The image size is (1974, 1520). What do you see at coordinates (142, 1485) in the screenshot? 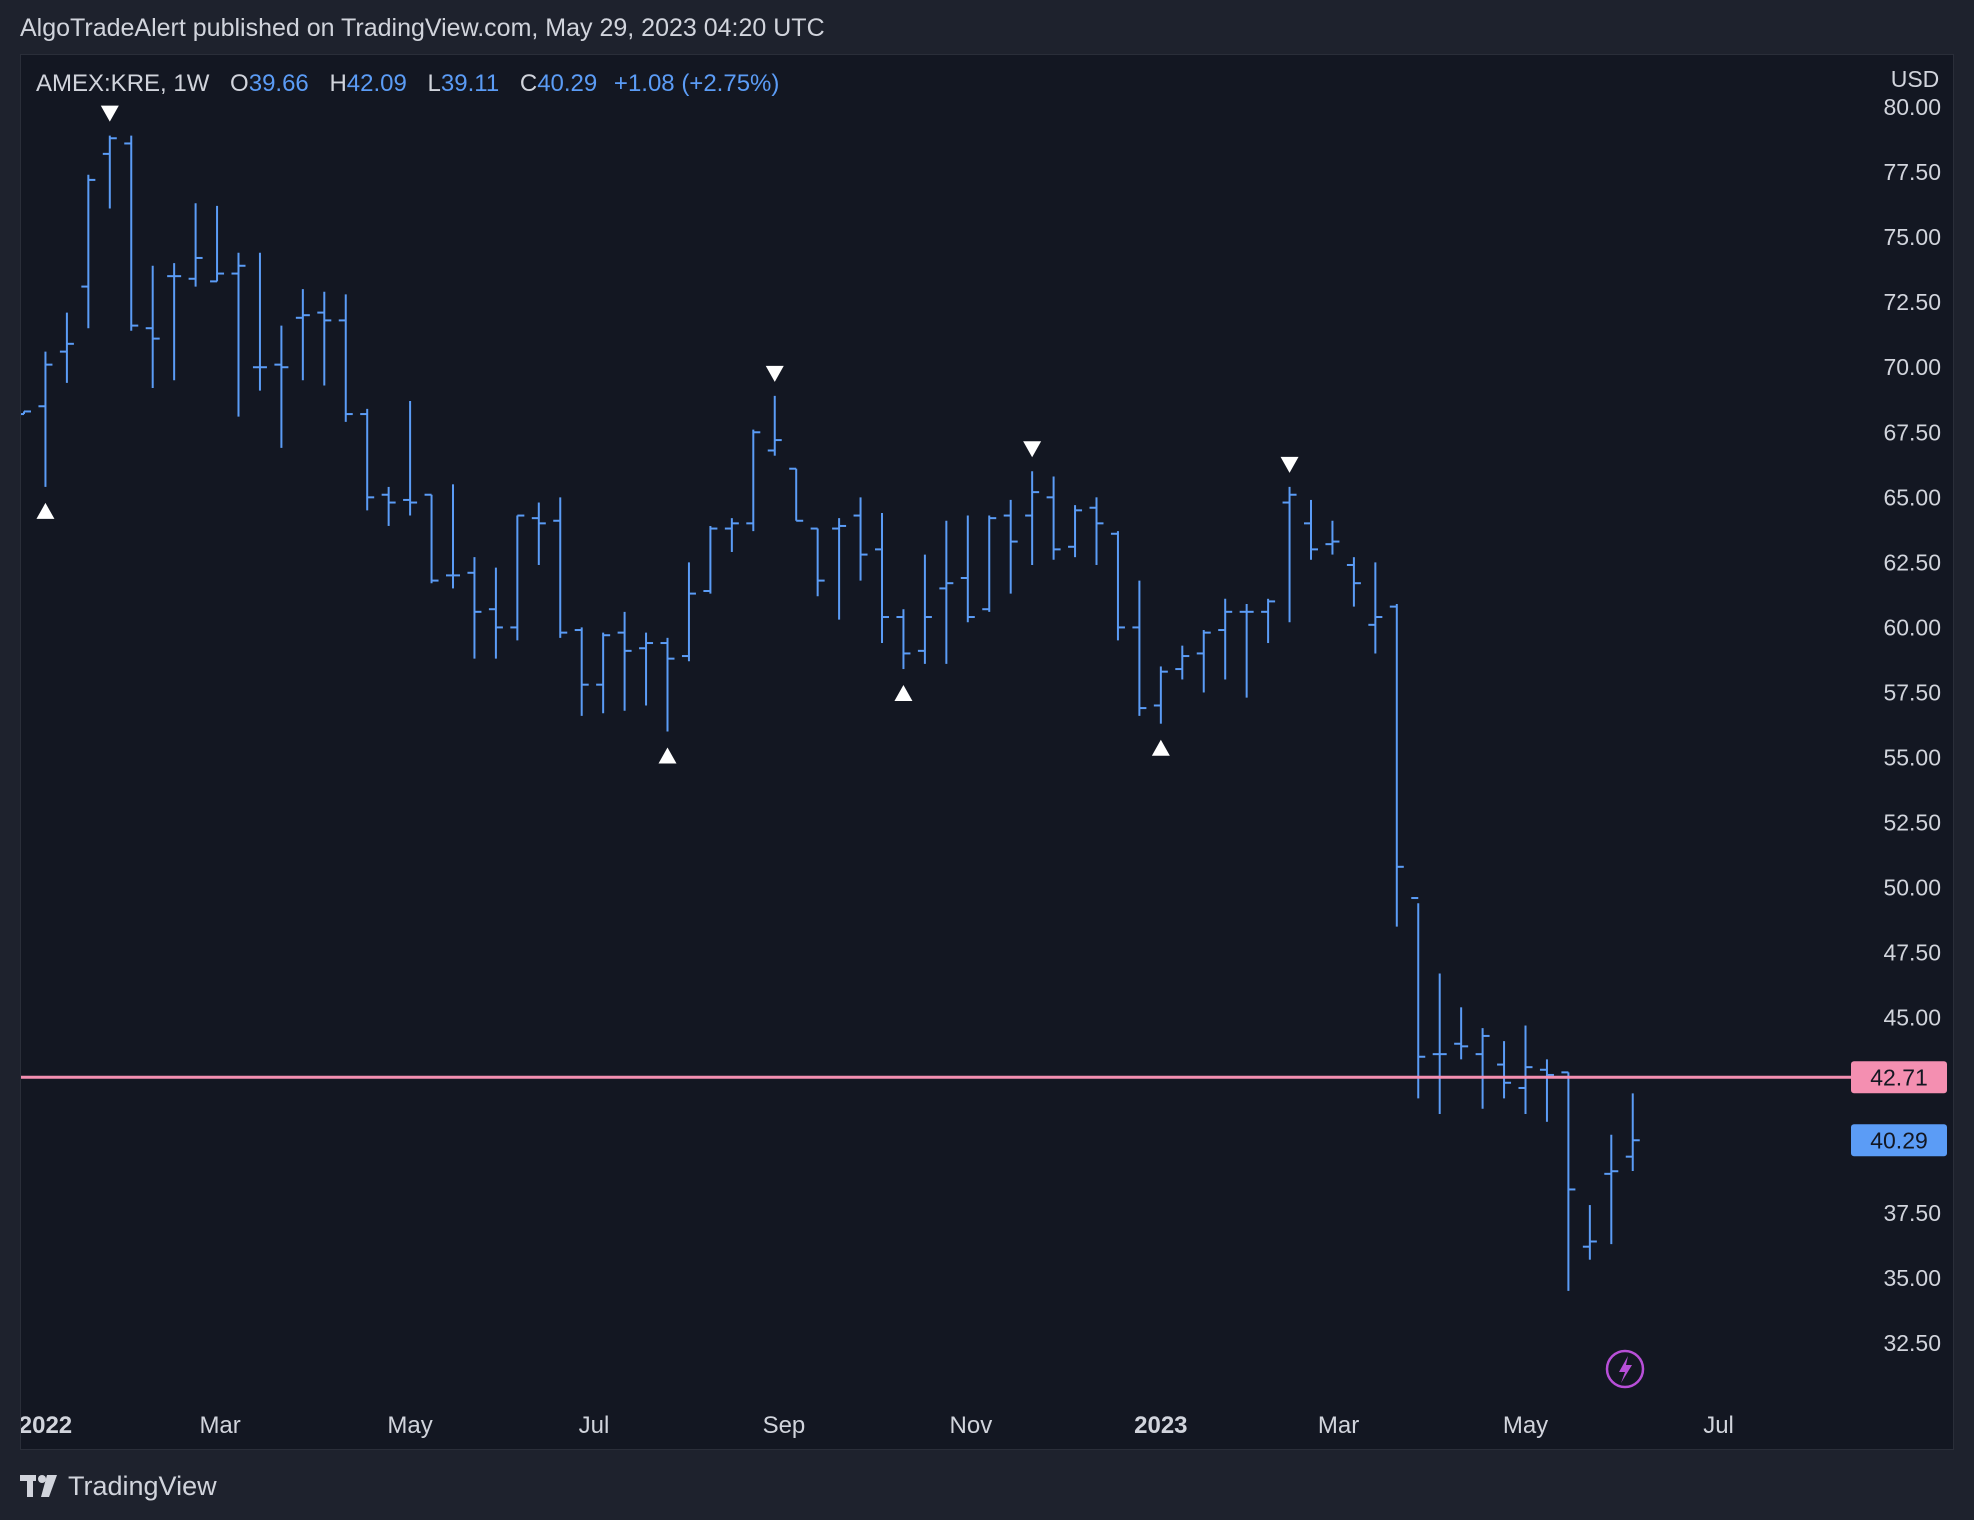
I see `footer-brand: TradingView` at bounding box center [142, 1485].